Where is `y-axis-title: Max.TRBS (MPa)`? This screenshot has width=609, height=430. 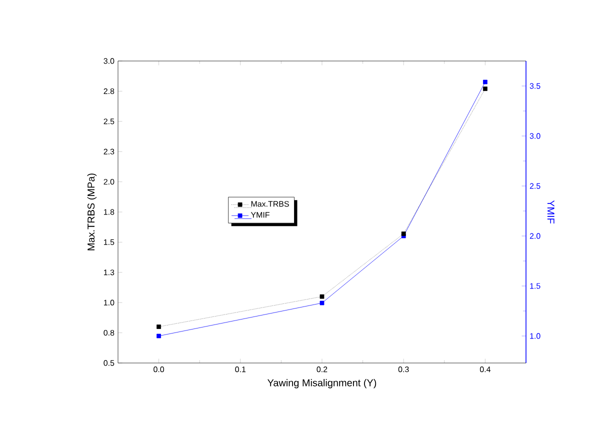
y-axis-title: Max.TRBS (MPa) is located at coordinates (92, 212).